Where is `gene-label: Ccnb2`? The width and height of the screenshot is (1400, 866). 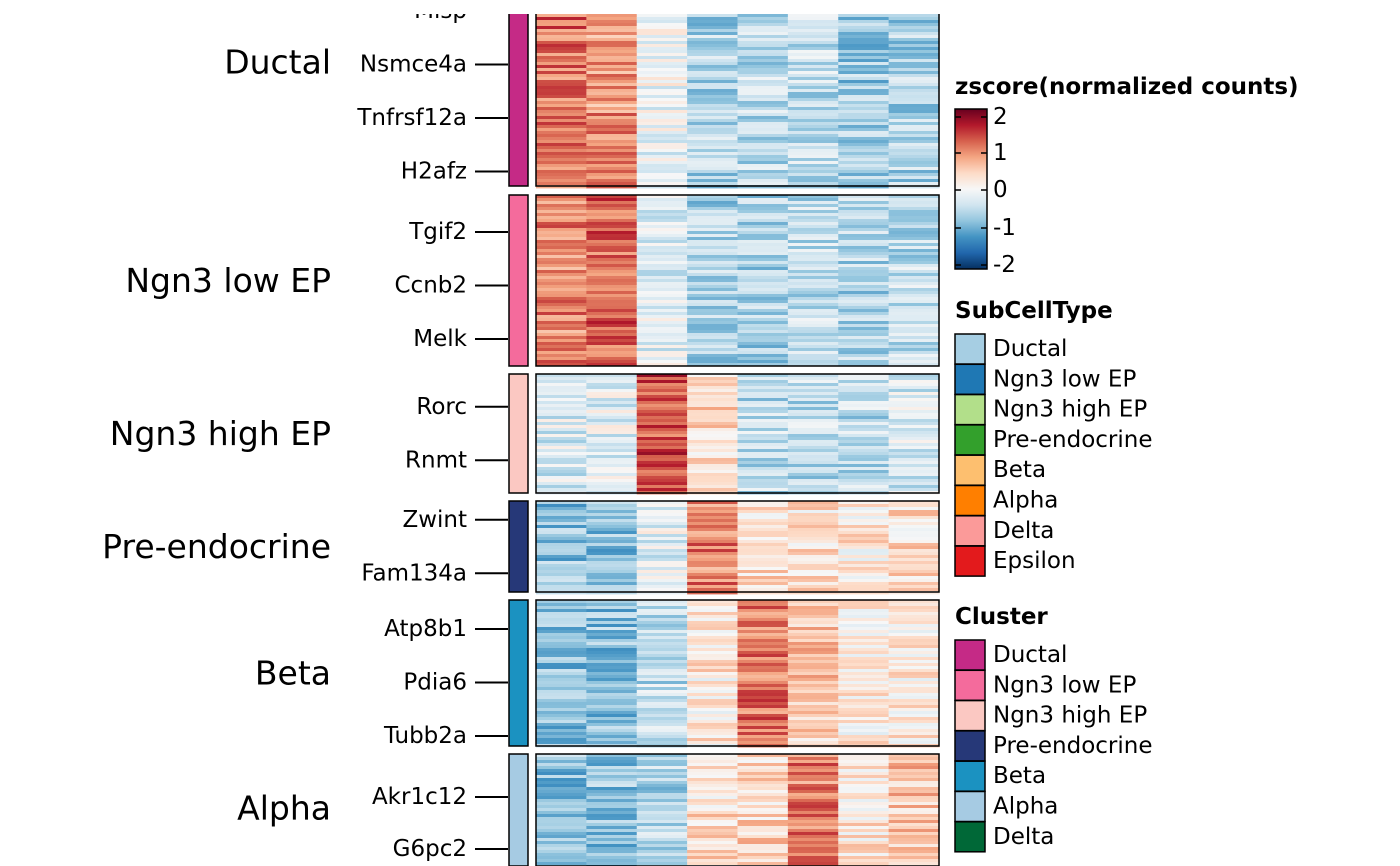 gene-label: Ccnb2 is located at coordinates (430, 286).